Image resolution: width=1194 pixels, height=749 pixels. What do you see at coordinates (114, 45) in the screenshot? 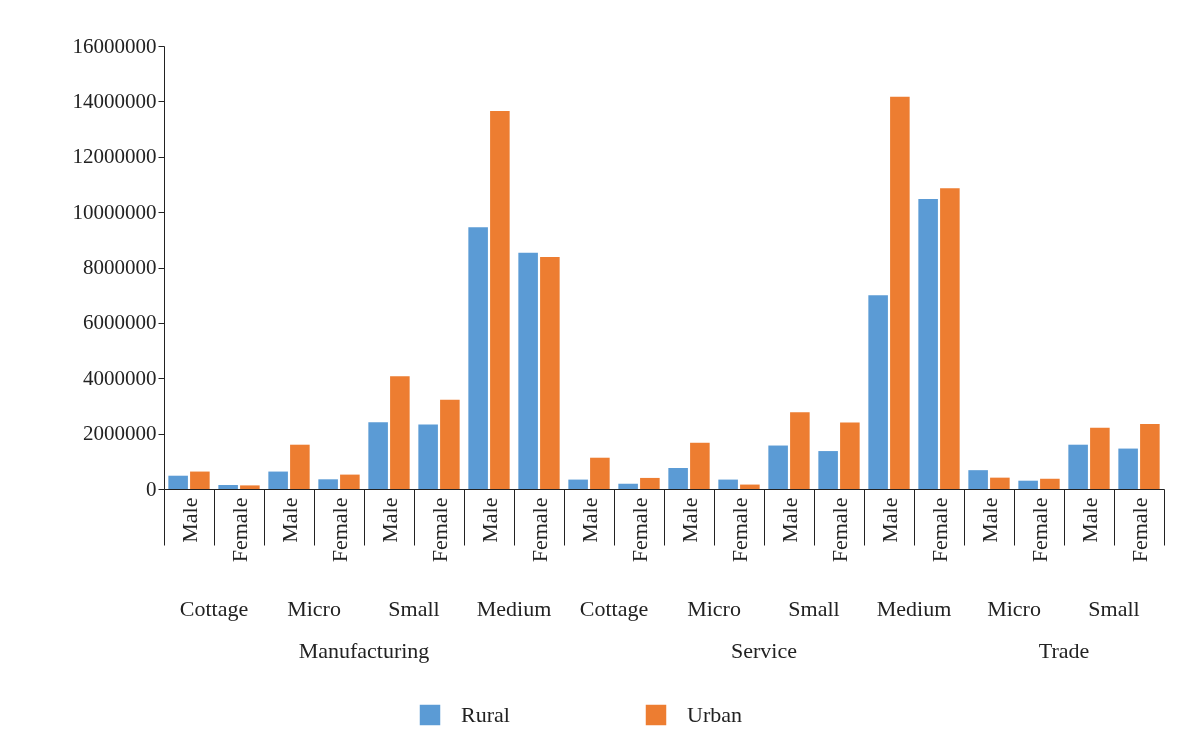
I see `y-tick-label: 16000000` at bounding box center [114, 45].